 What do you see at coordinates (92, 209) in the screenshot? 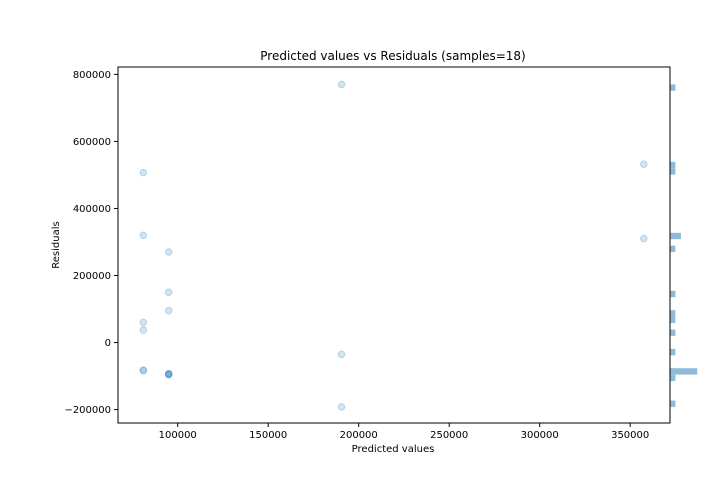
I see `y-tick-label: 400000` at bounding box center [92, 209].